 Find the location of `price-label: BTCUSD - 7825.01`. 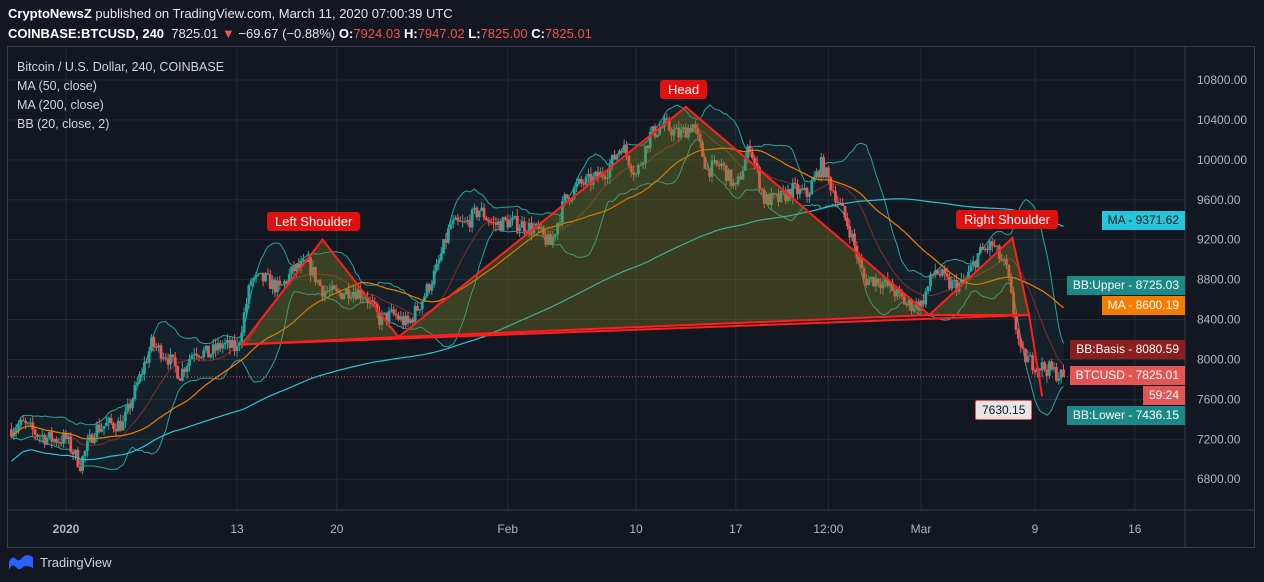

price-label: BTCUSD - 7825.01 is located at coordinates (1127, 375).